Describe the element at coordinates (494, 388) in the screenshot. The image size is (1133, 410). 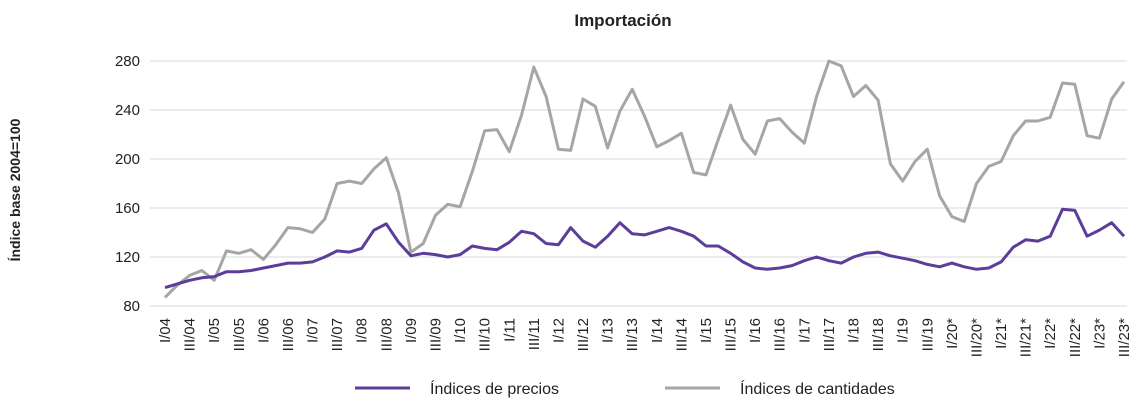
I see `legend-label: Índices de precios` at that location.